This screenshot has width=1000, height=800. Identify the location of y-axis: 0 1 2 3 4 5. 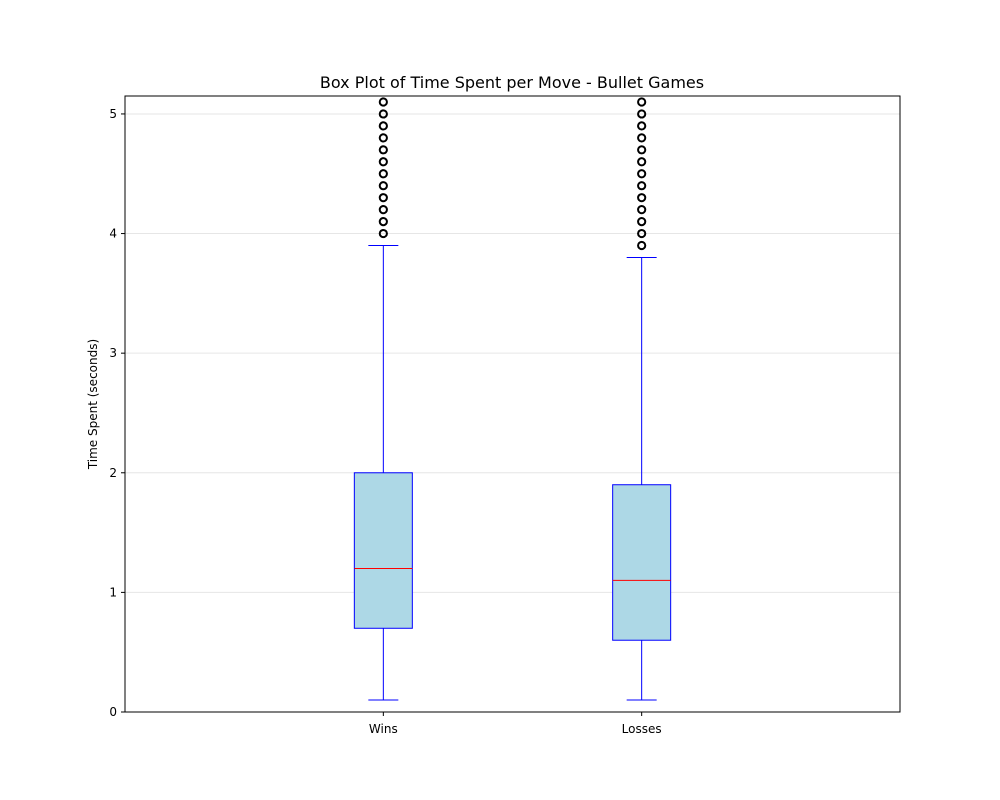
(117, 413).